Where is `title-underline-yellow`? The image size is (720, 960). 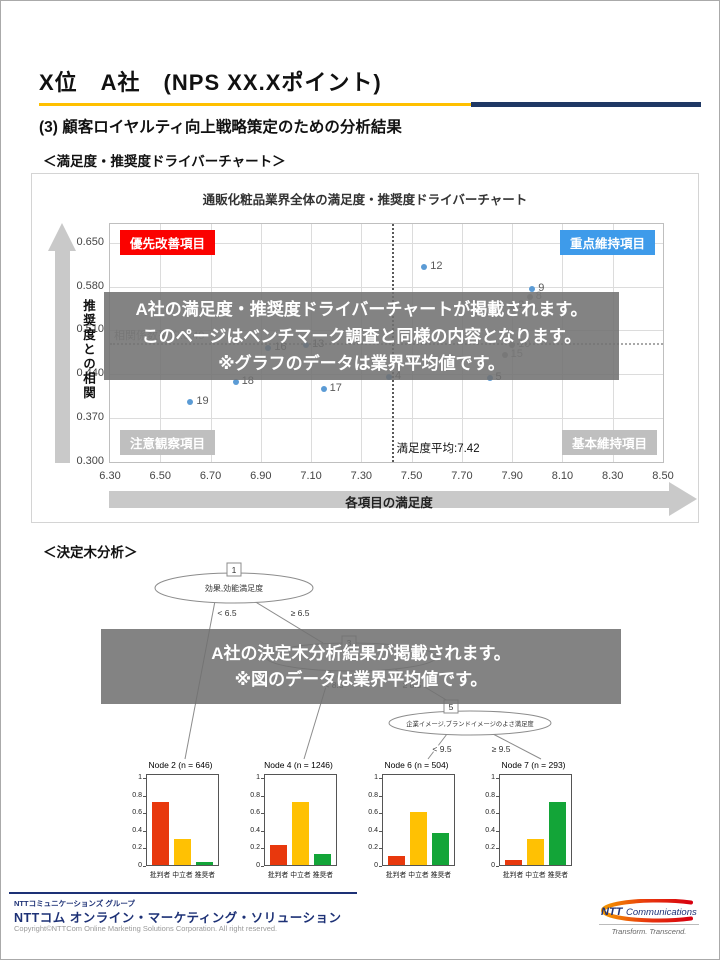
title-underline-yellow is located at coordinates (255, 104).